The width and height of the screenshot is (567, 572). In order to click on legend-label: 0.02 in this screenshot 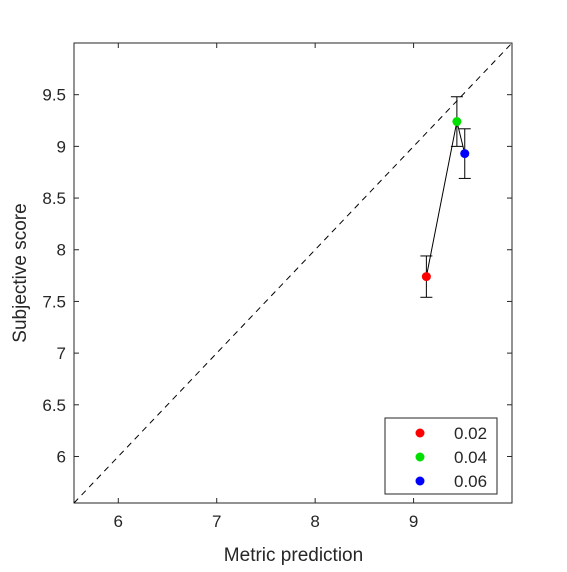, I will do `click(470, 433)`.